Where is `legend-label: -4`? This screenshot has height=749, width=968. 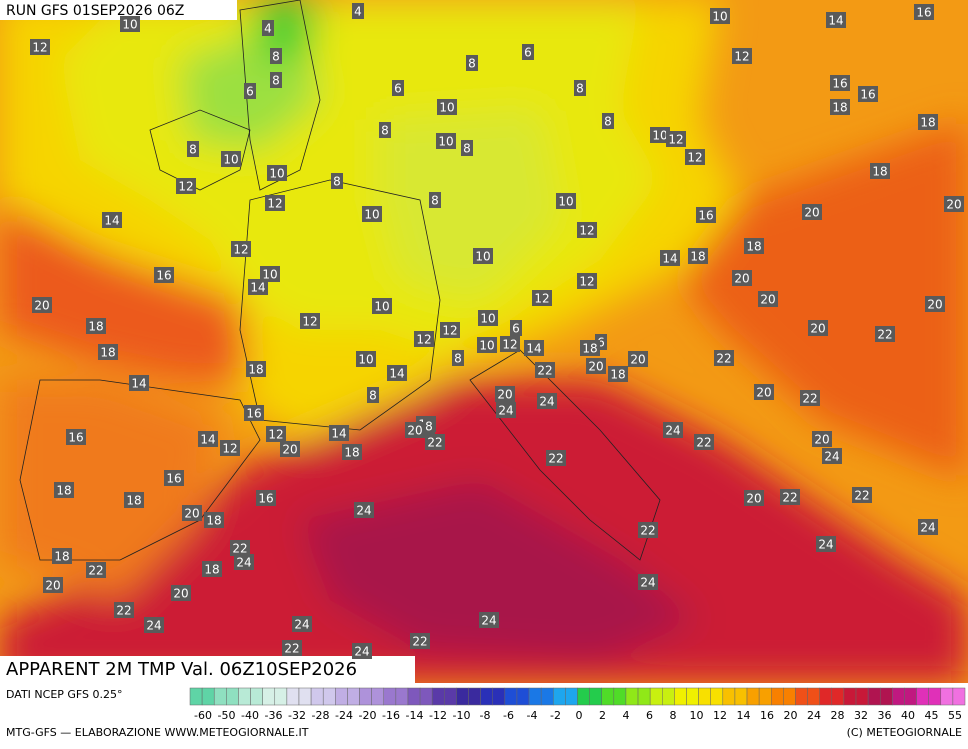 legend-label: -4 is located at coordinates (532, 715).